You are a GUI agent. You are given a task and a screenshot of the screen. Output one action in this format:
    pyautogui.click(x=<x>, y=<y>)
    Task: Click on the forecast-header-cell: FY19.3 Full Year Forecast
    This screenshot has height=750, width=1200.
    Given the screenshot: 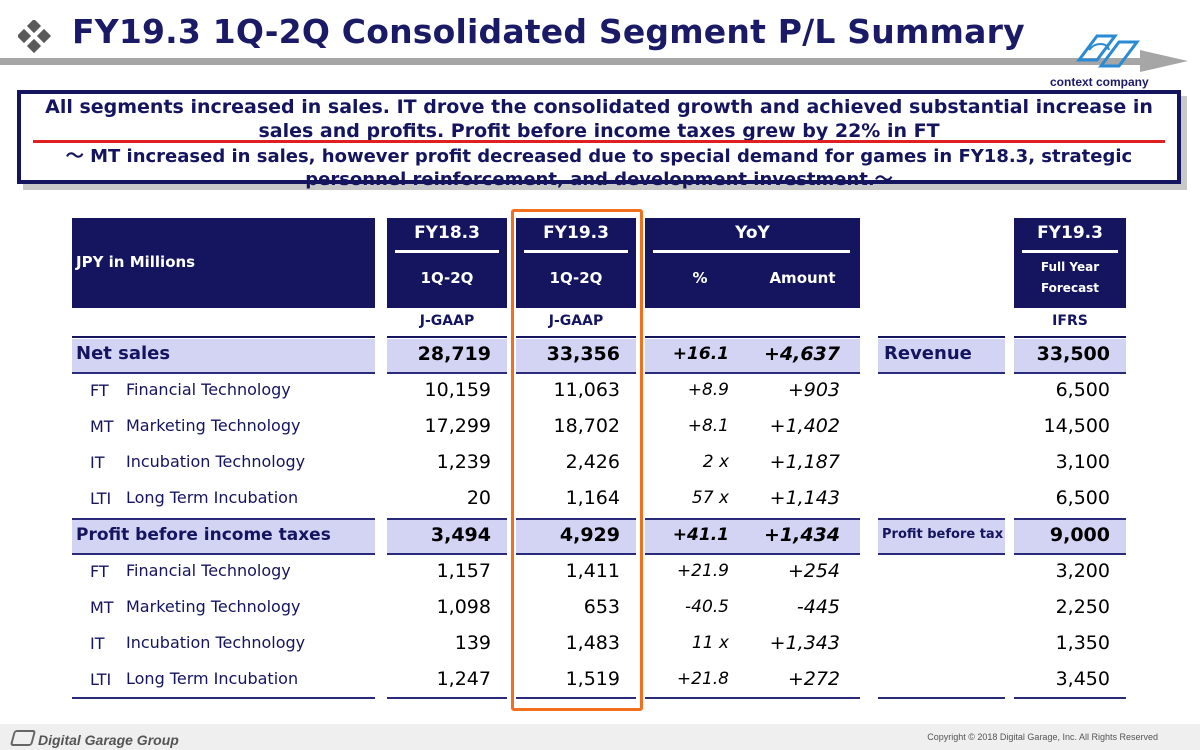 What is the action you would take?
    pyautogui.click(x=1070, y=263)
    